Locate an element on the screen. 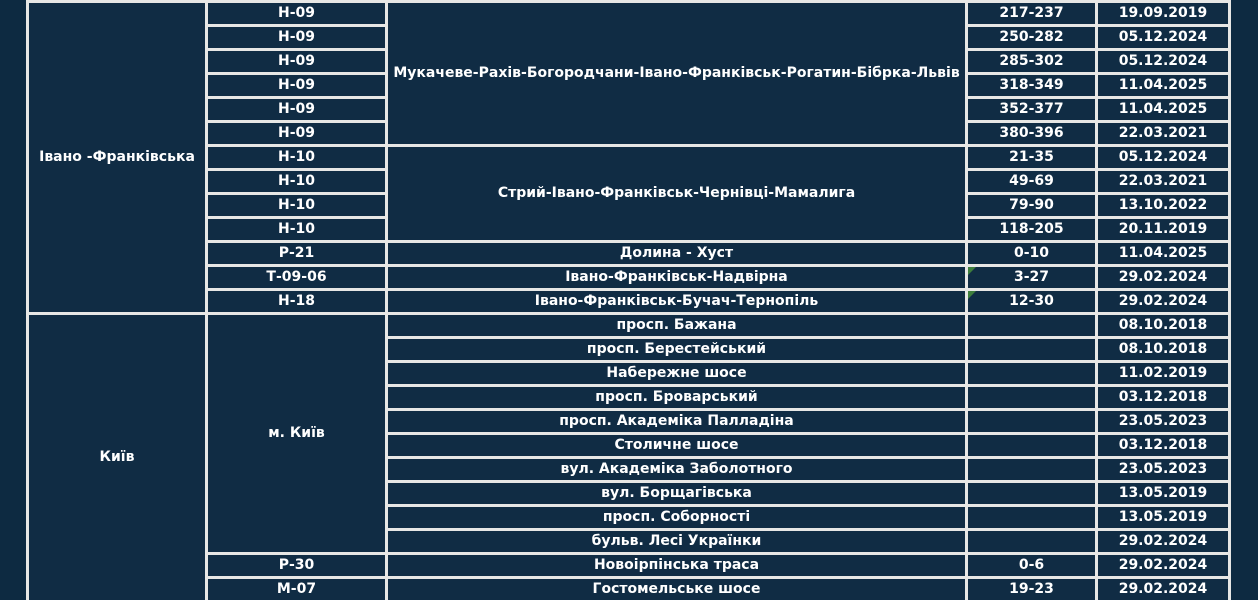  table-row: Н-09 352-377 11.04.2025 is located at coordinates (629, 109).